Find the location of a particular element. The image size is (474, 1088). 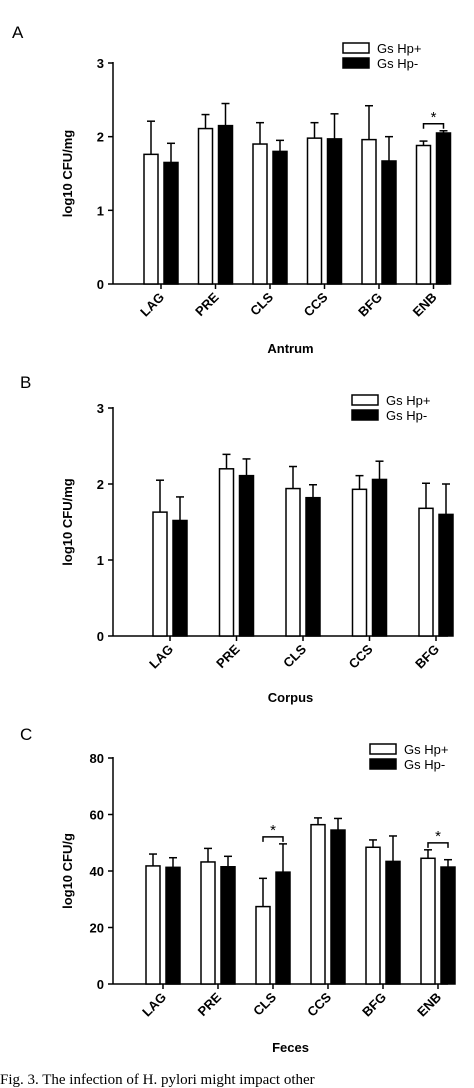

panel-letter: C is located at coordinates (26, 734).